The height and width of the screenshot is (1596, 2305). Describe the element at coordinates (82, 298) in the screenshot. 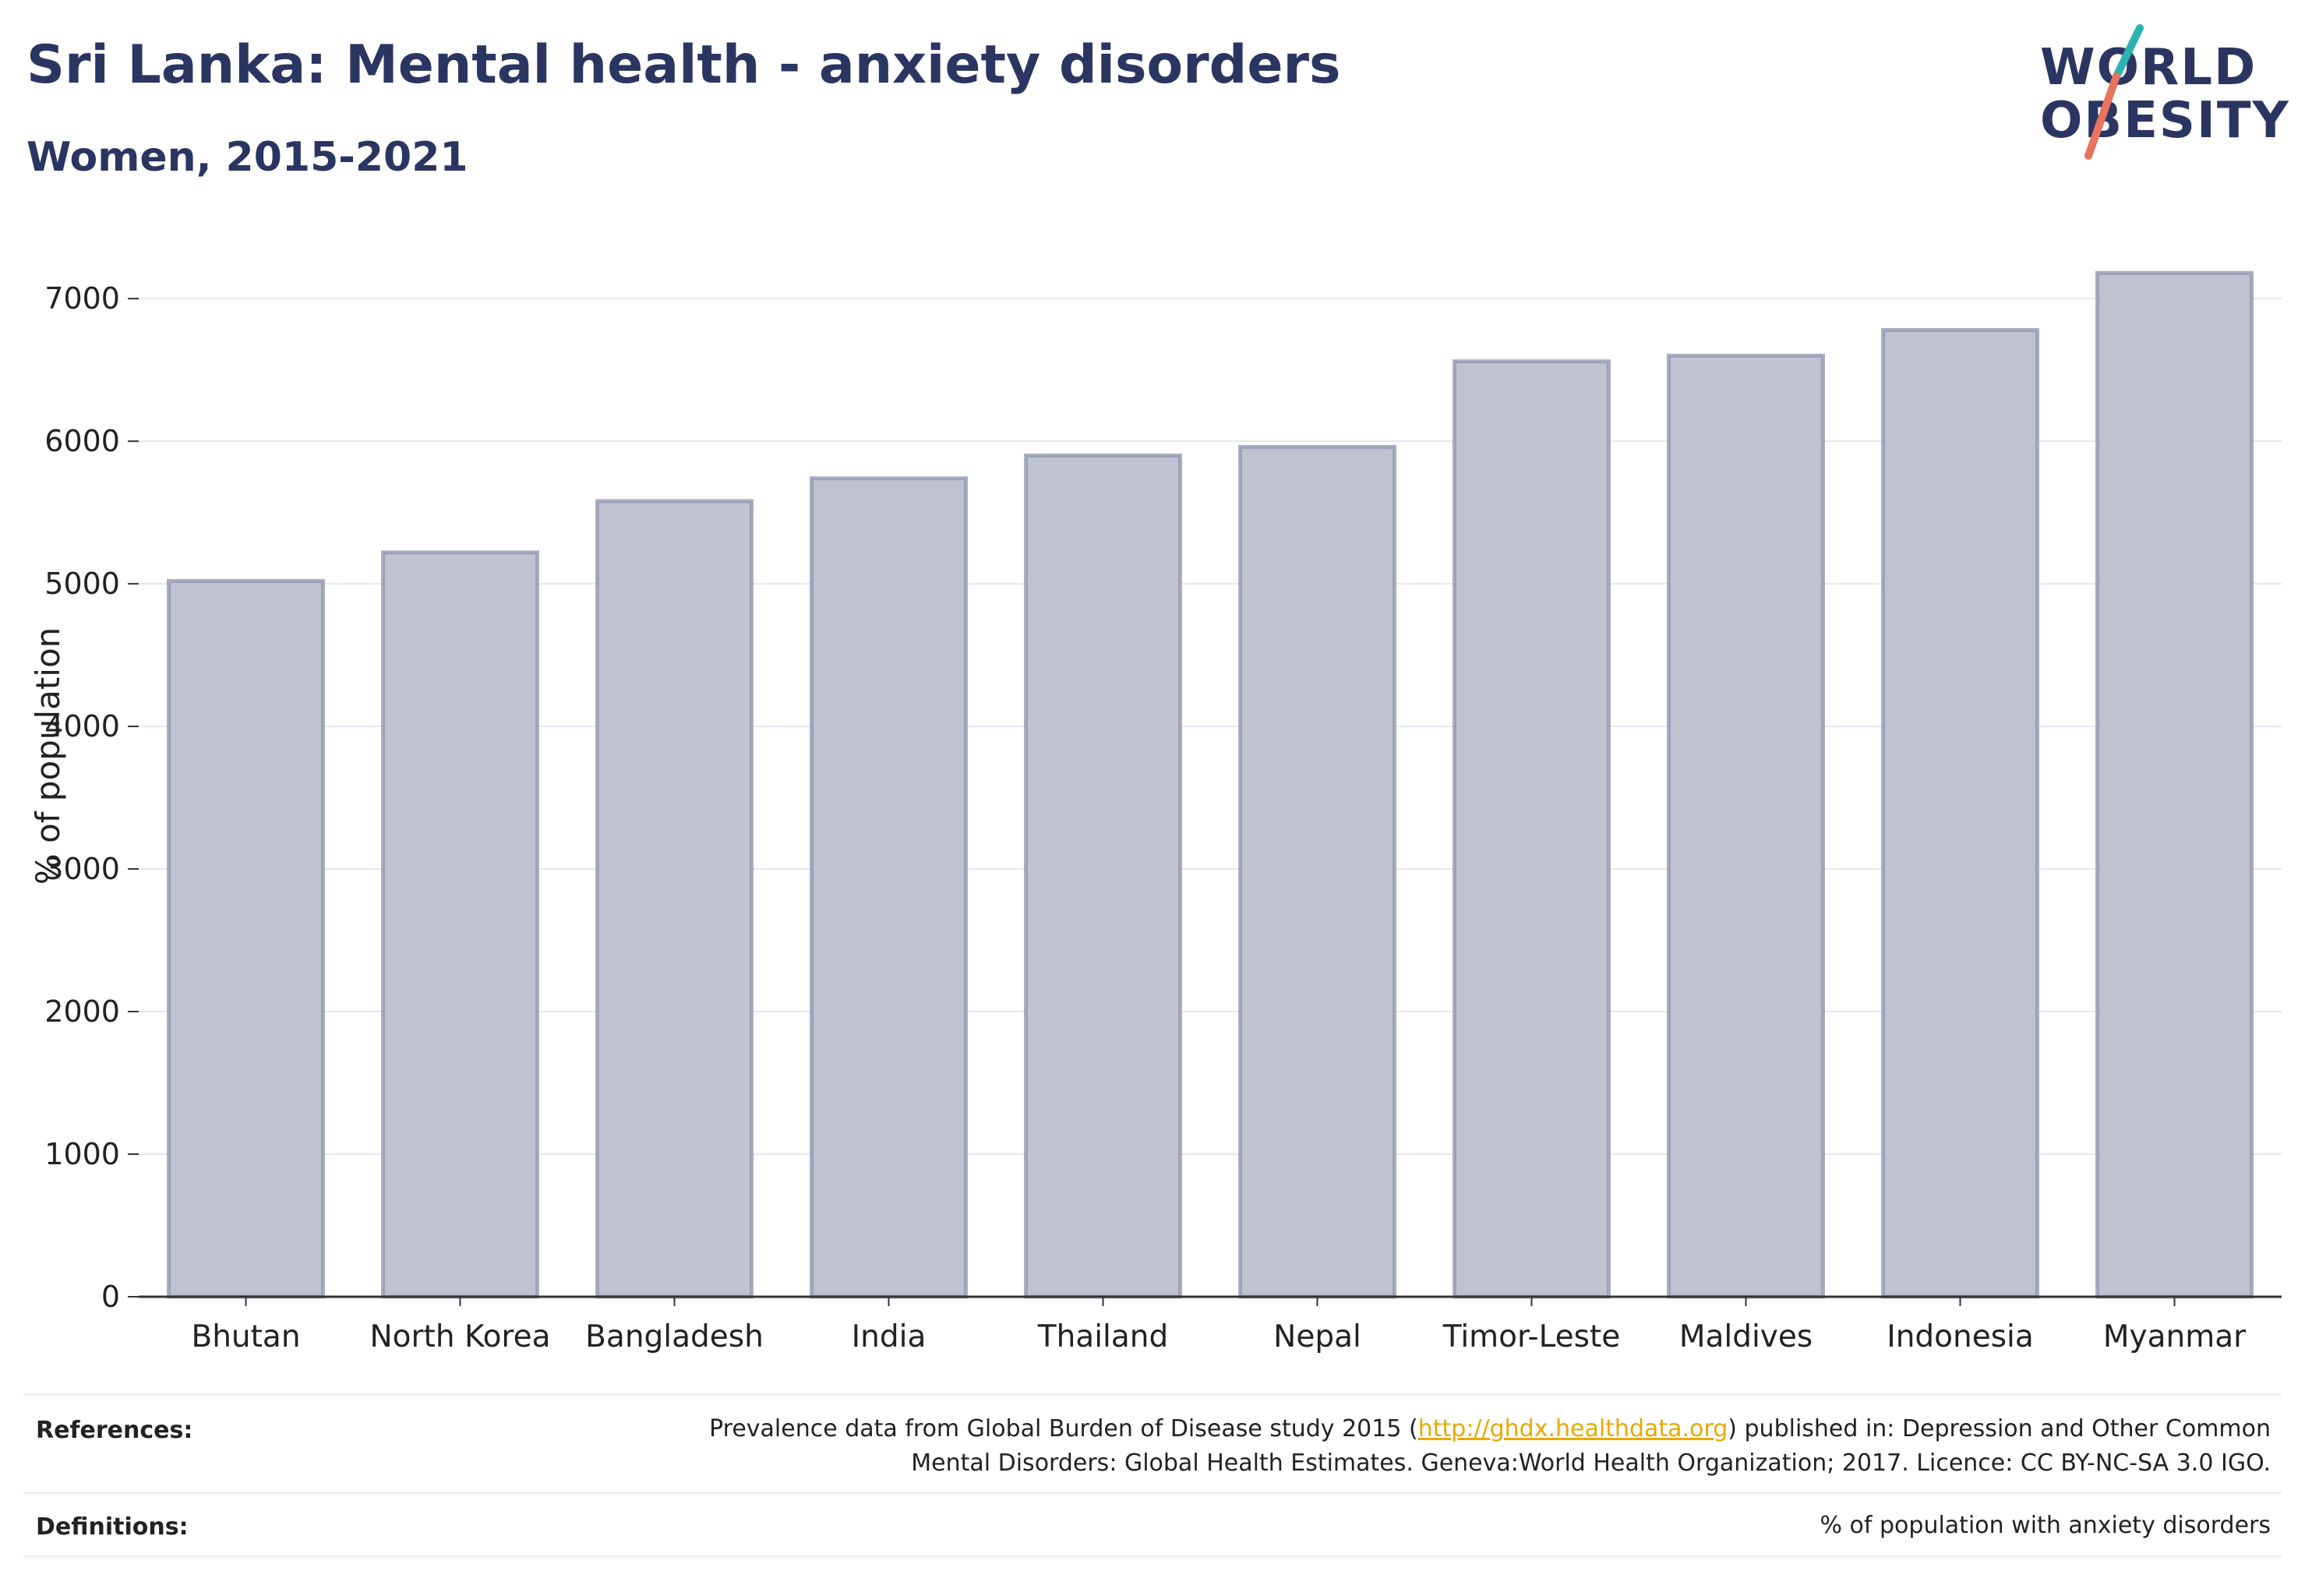

I see `y-tick-label: 7000` at that location.